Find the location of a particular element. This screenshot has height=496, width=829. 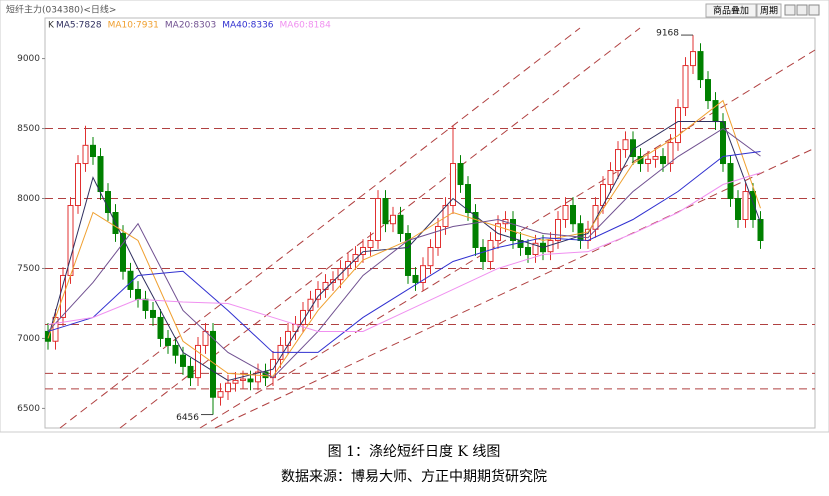

axis-label: K is located at coordinates (51, 26).